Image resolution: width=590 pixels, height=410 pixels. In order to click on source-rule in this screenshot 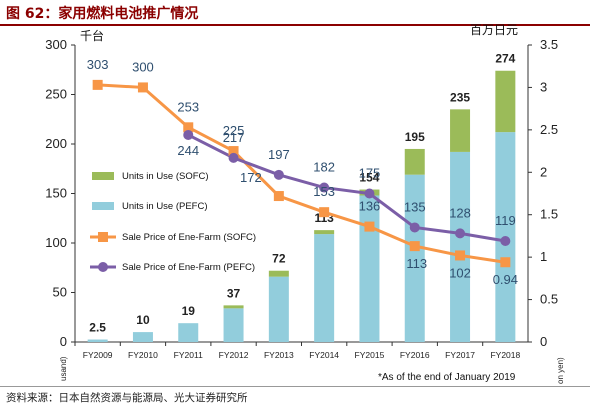, I will do `click(295, 386)`.